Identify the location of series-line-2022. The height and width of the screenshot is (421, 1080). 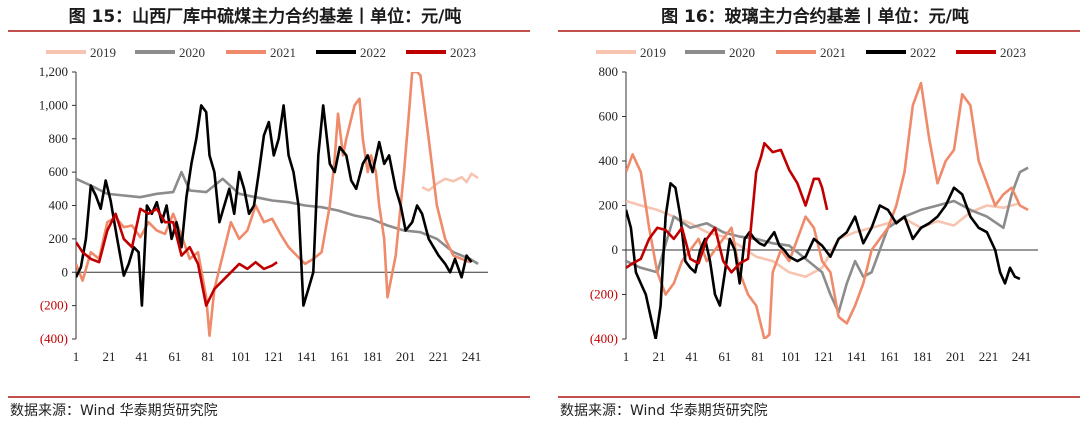
(823, 260).